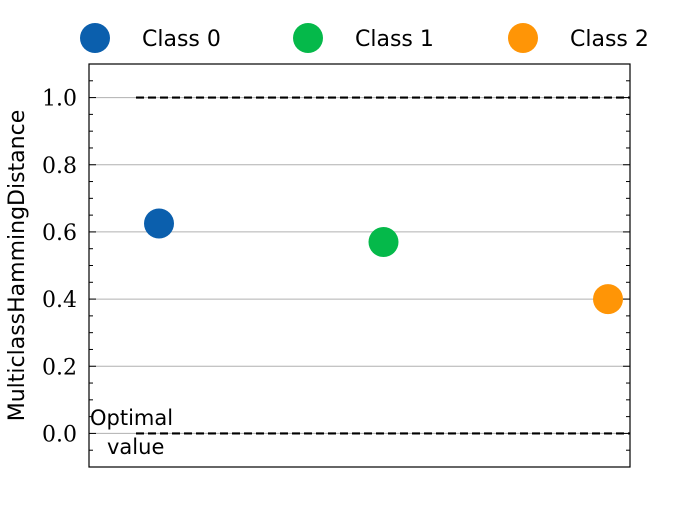 The image size is (700, 525). Describe the element at coordinates (59, 367) in the screenshot. I see `y-tick-label: 0.2` at that location.